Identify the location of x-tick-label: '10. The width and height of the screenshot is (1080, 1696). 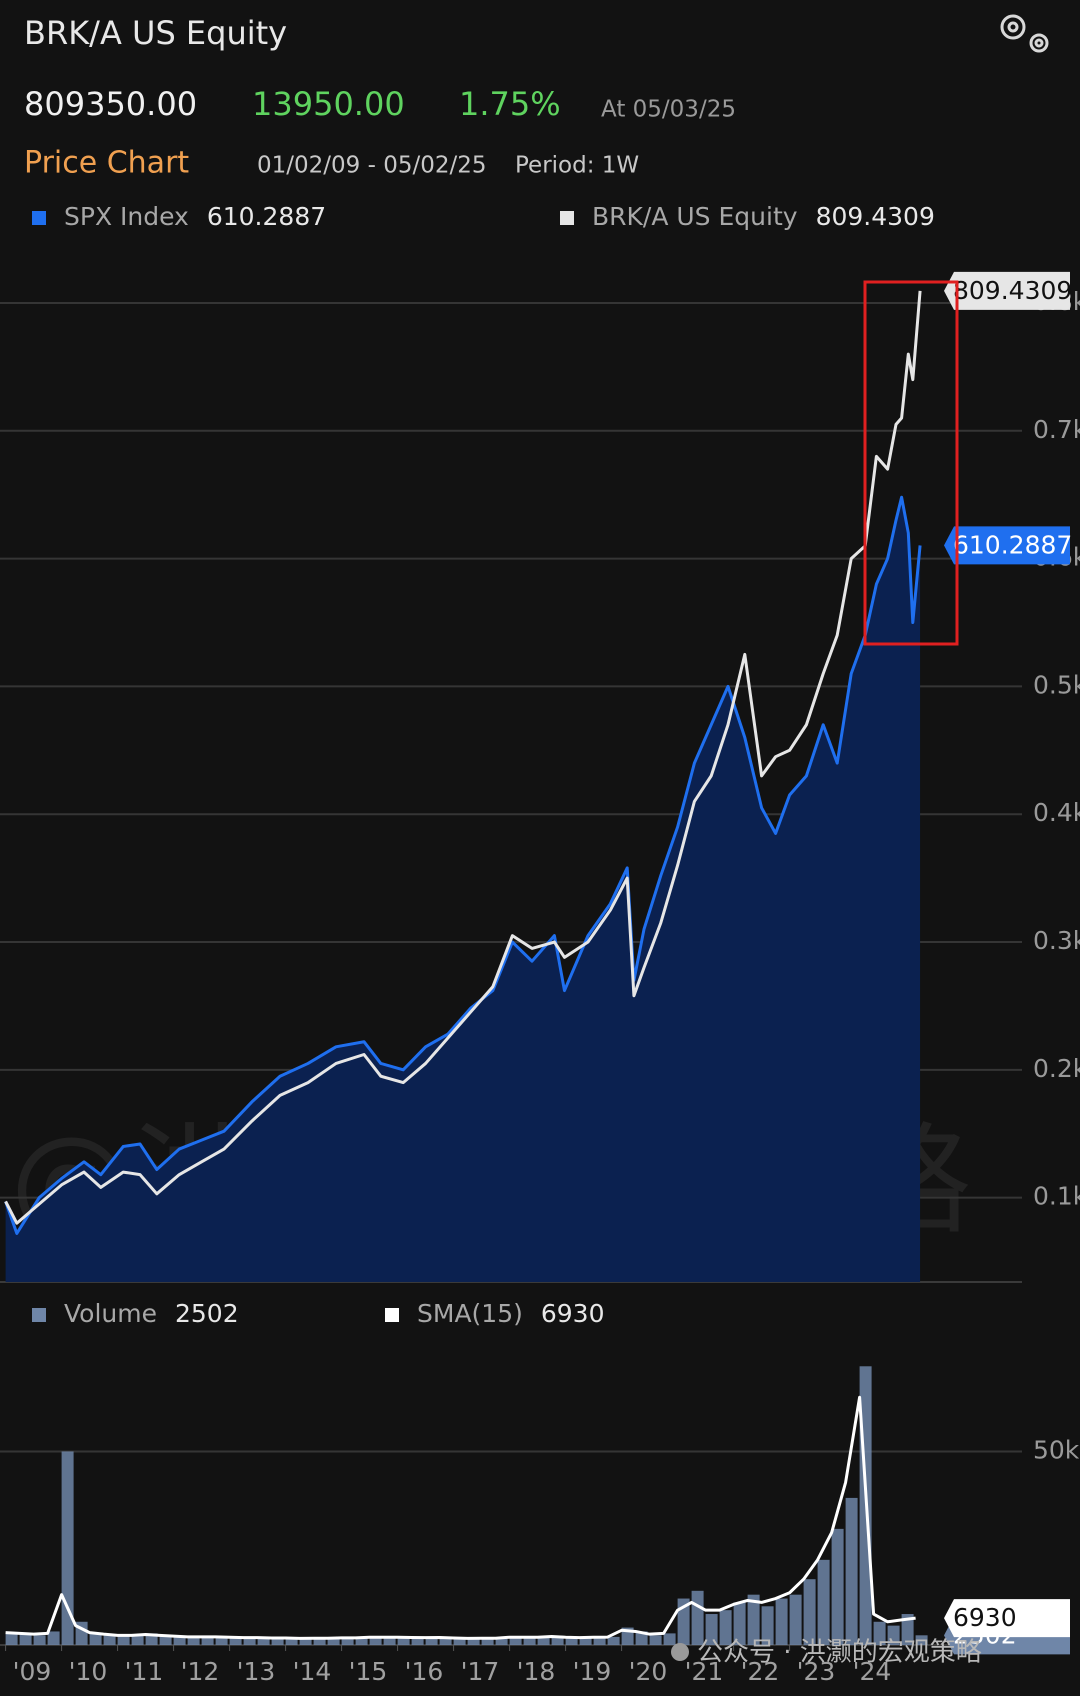
(88, 1671).